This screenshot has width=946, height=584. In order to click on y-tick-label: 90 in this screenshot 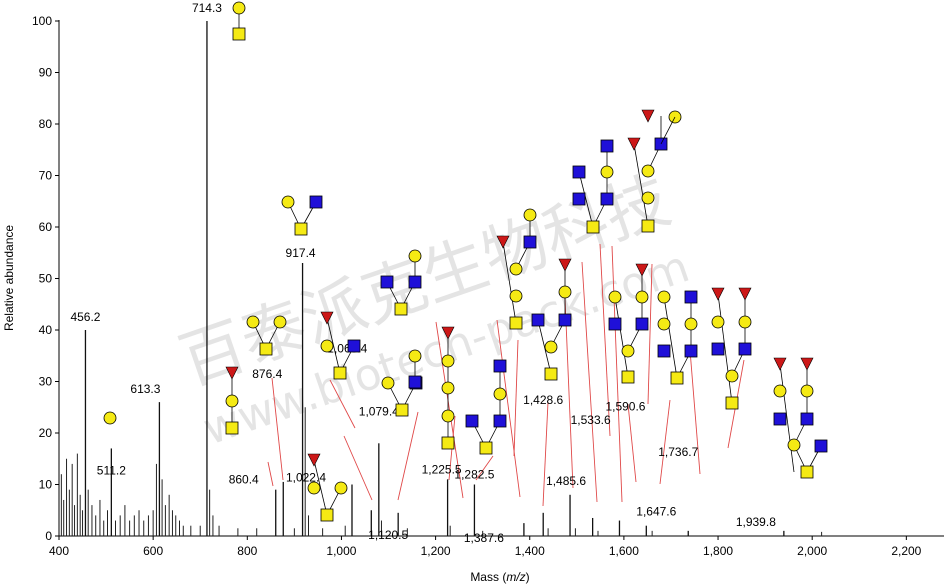, I will do `click(46, 73)`.